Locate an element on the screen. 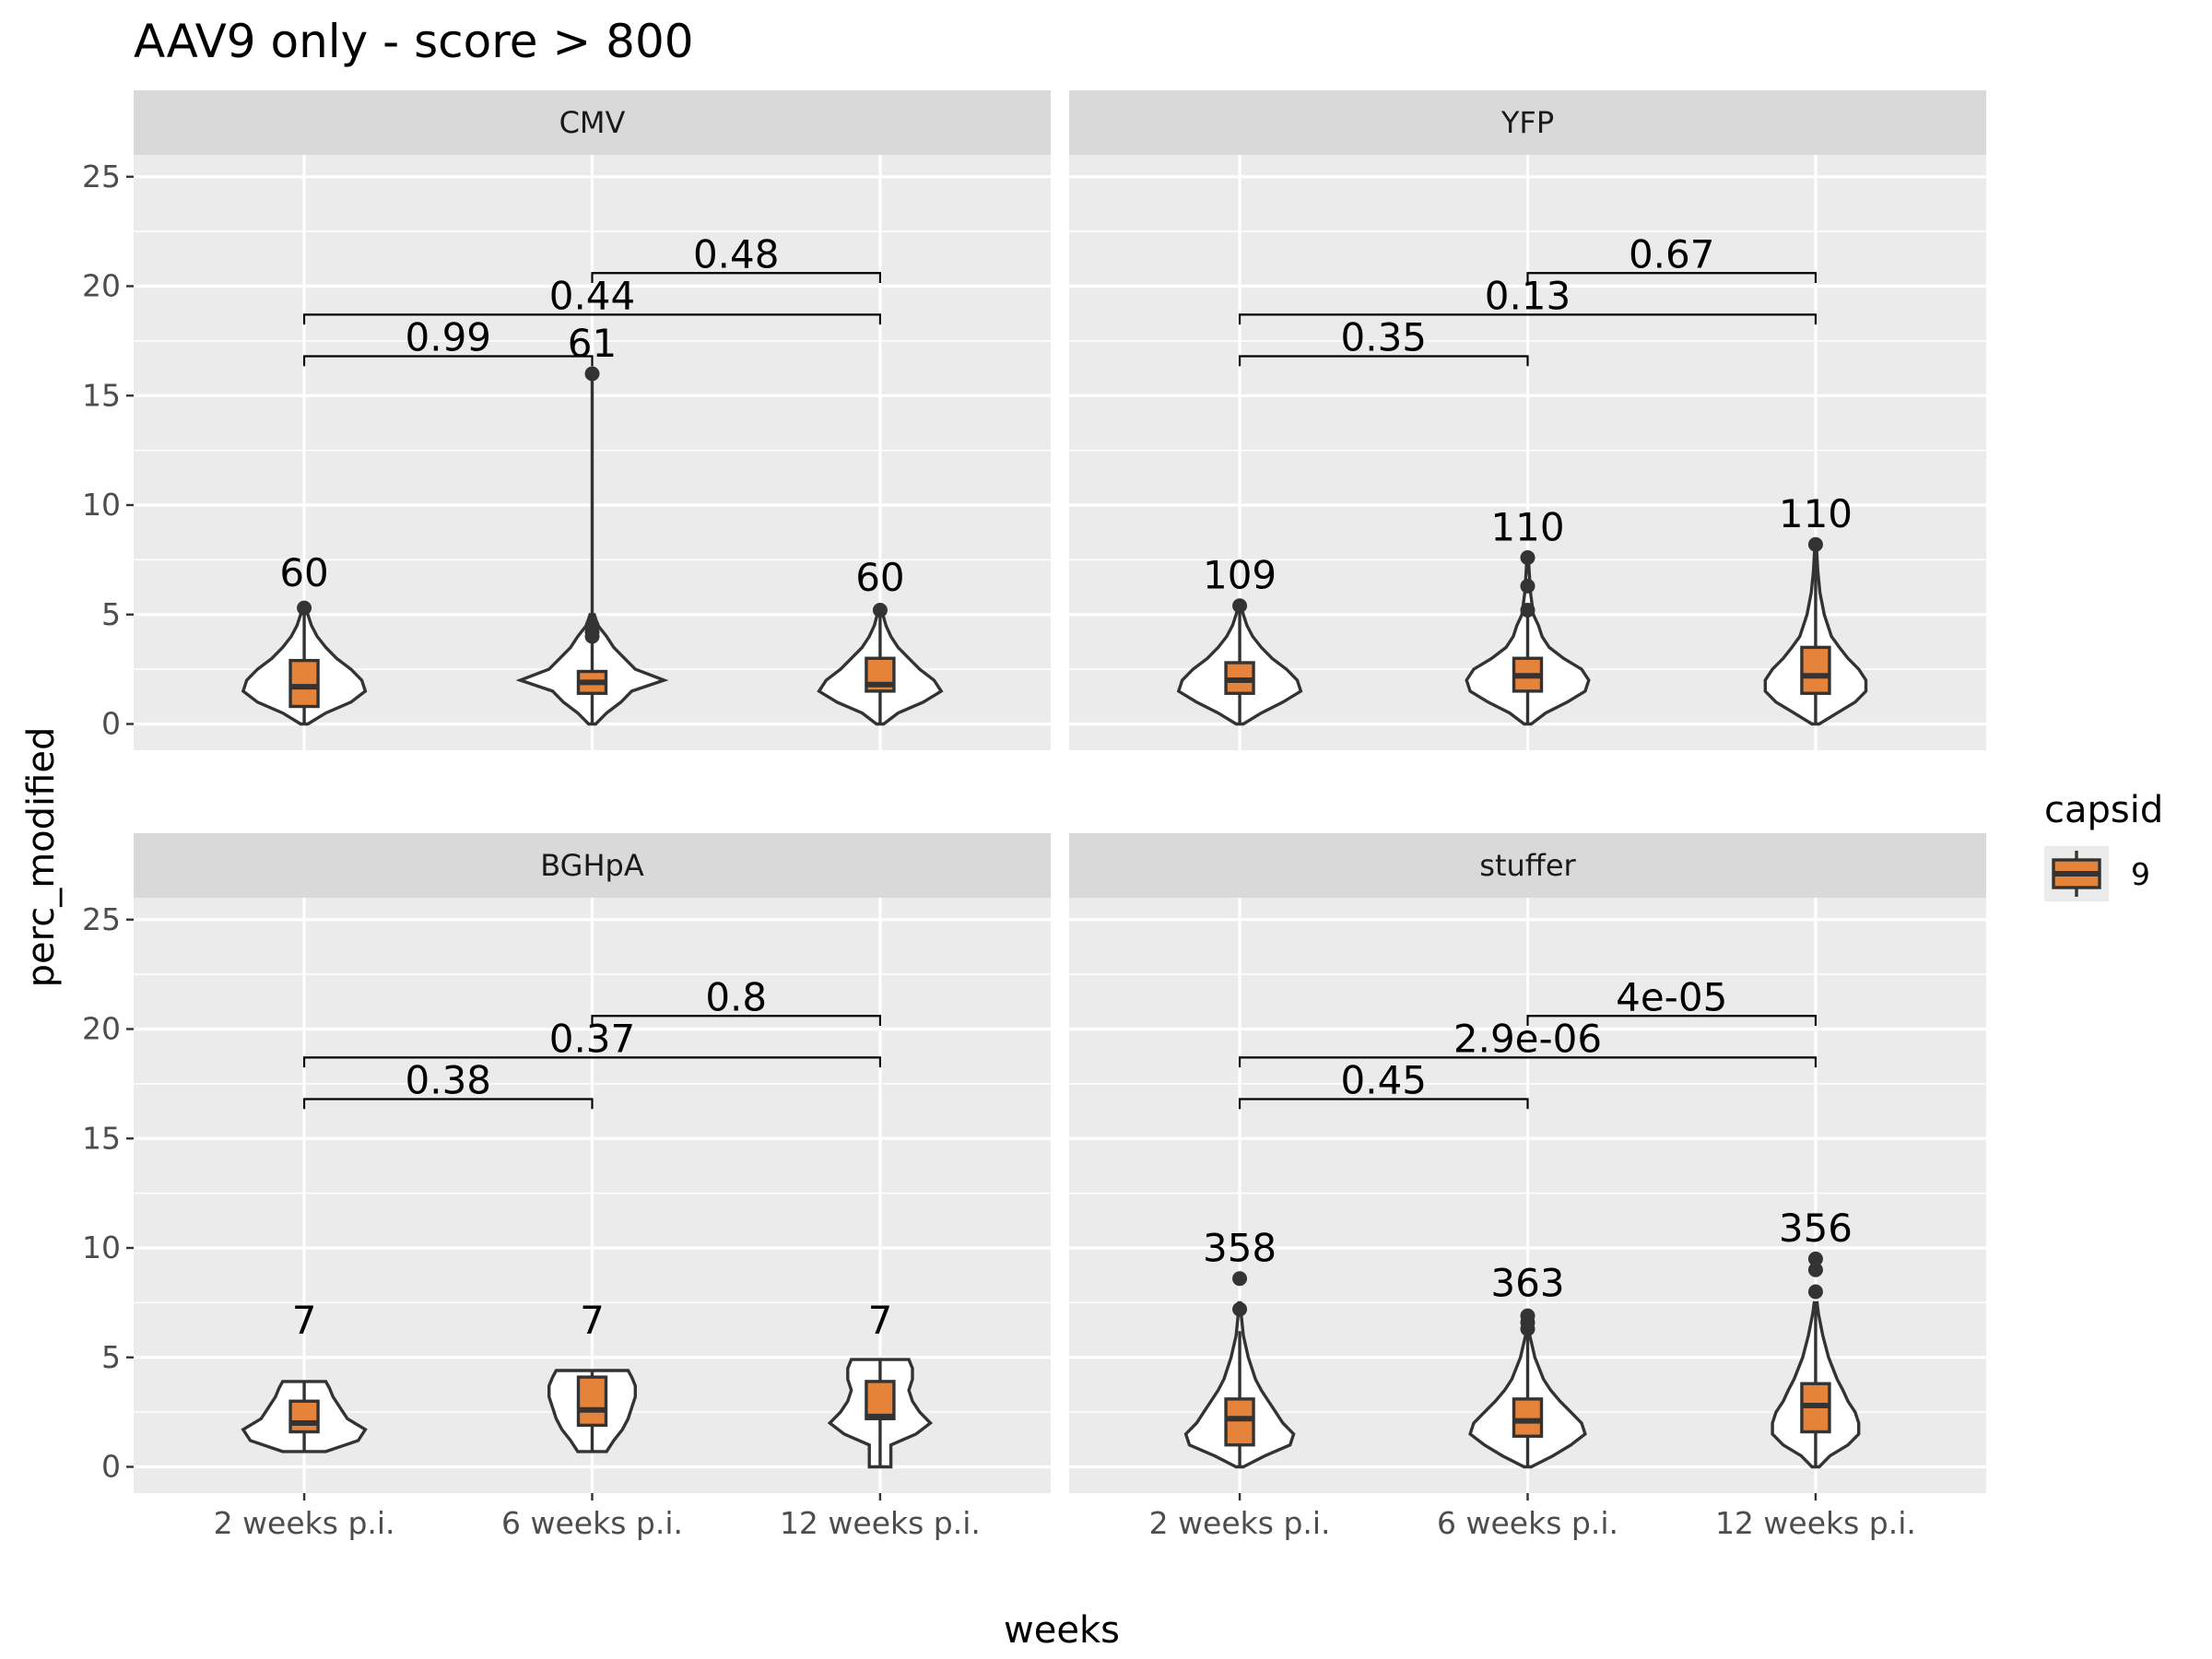 The width and height of the screenshot is (2212, 1659). p-value-label: 0.38 is located at coordinates (449, 1080).